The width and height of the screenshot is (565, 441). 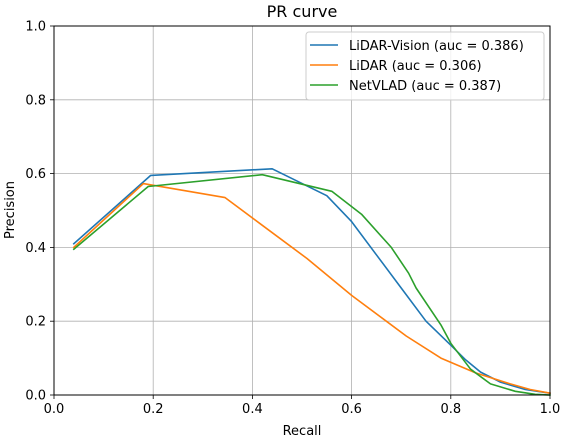 I want to click on y-tick-label: 0.8, so click(x=35, y=100).